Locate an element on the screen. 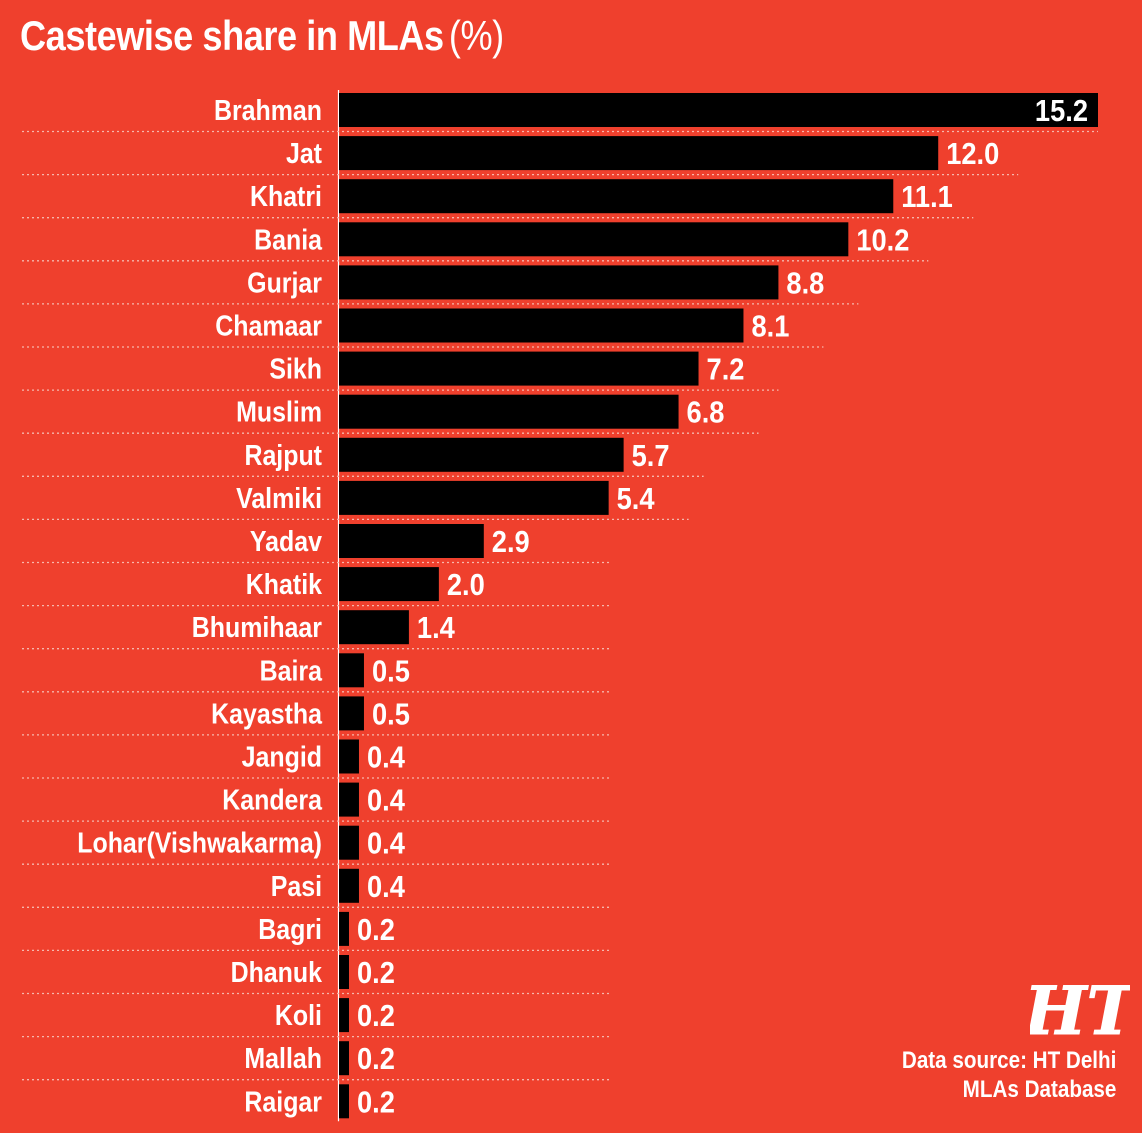 This screenshot has height=1133, width=1142. bar-mallah is located at coordinates (344, 1058).